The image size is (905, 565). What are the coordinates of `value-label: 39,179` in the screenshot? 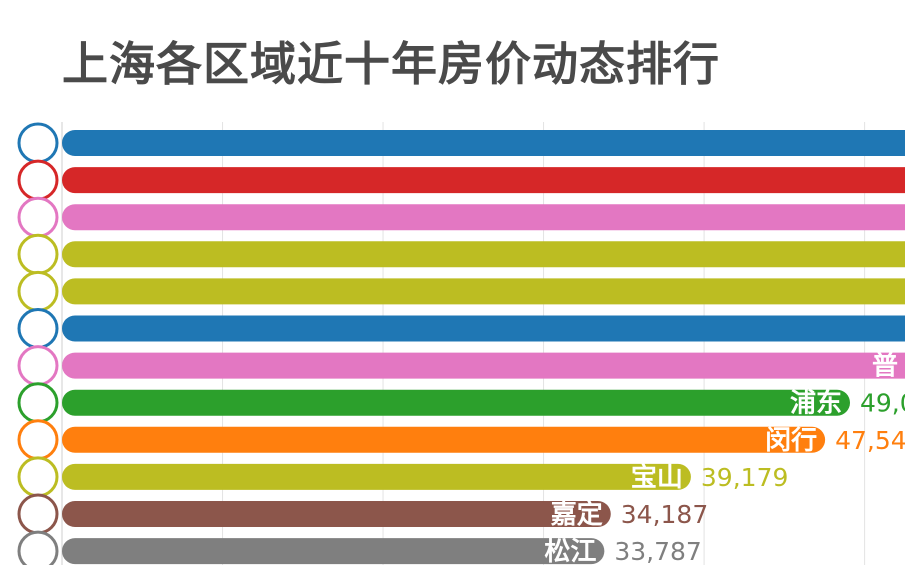 It's located at (744, 477).